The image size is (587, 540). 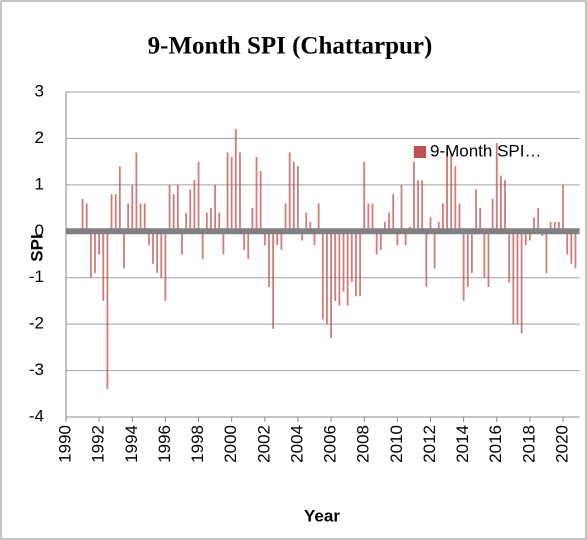 What do you see at coordinates (36, 415) in the screenshot?
I see `y-tick-label: -4` at bounding box center [36, 415].